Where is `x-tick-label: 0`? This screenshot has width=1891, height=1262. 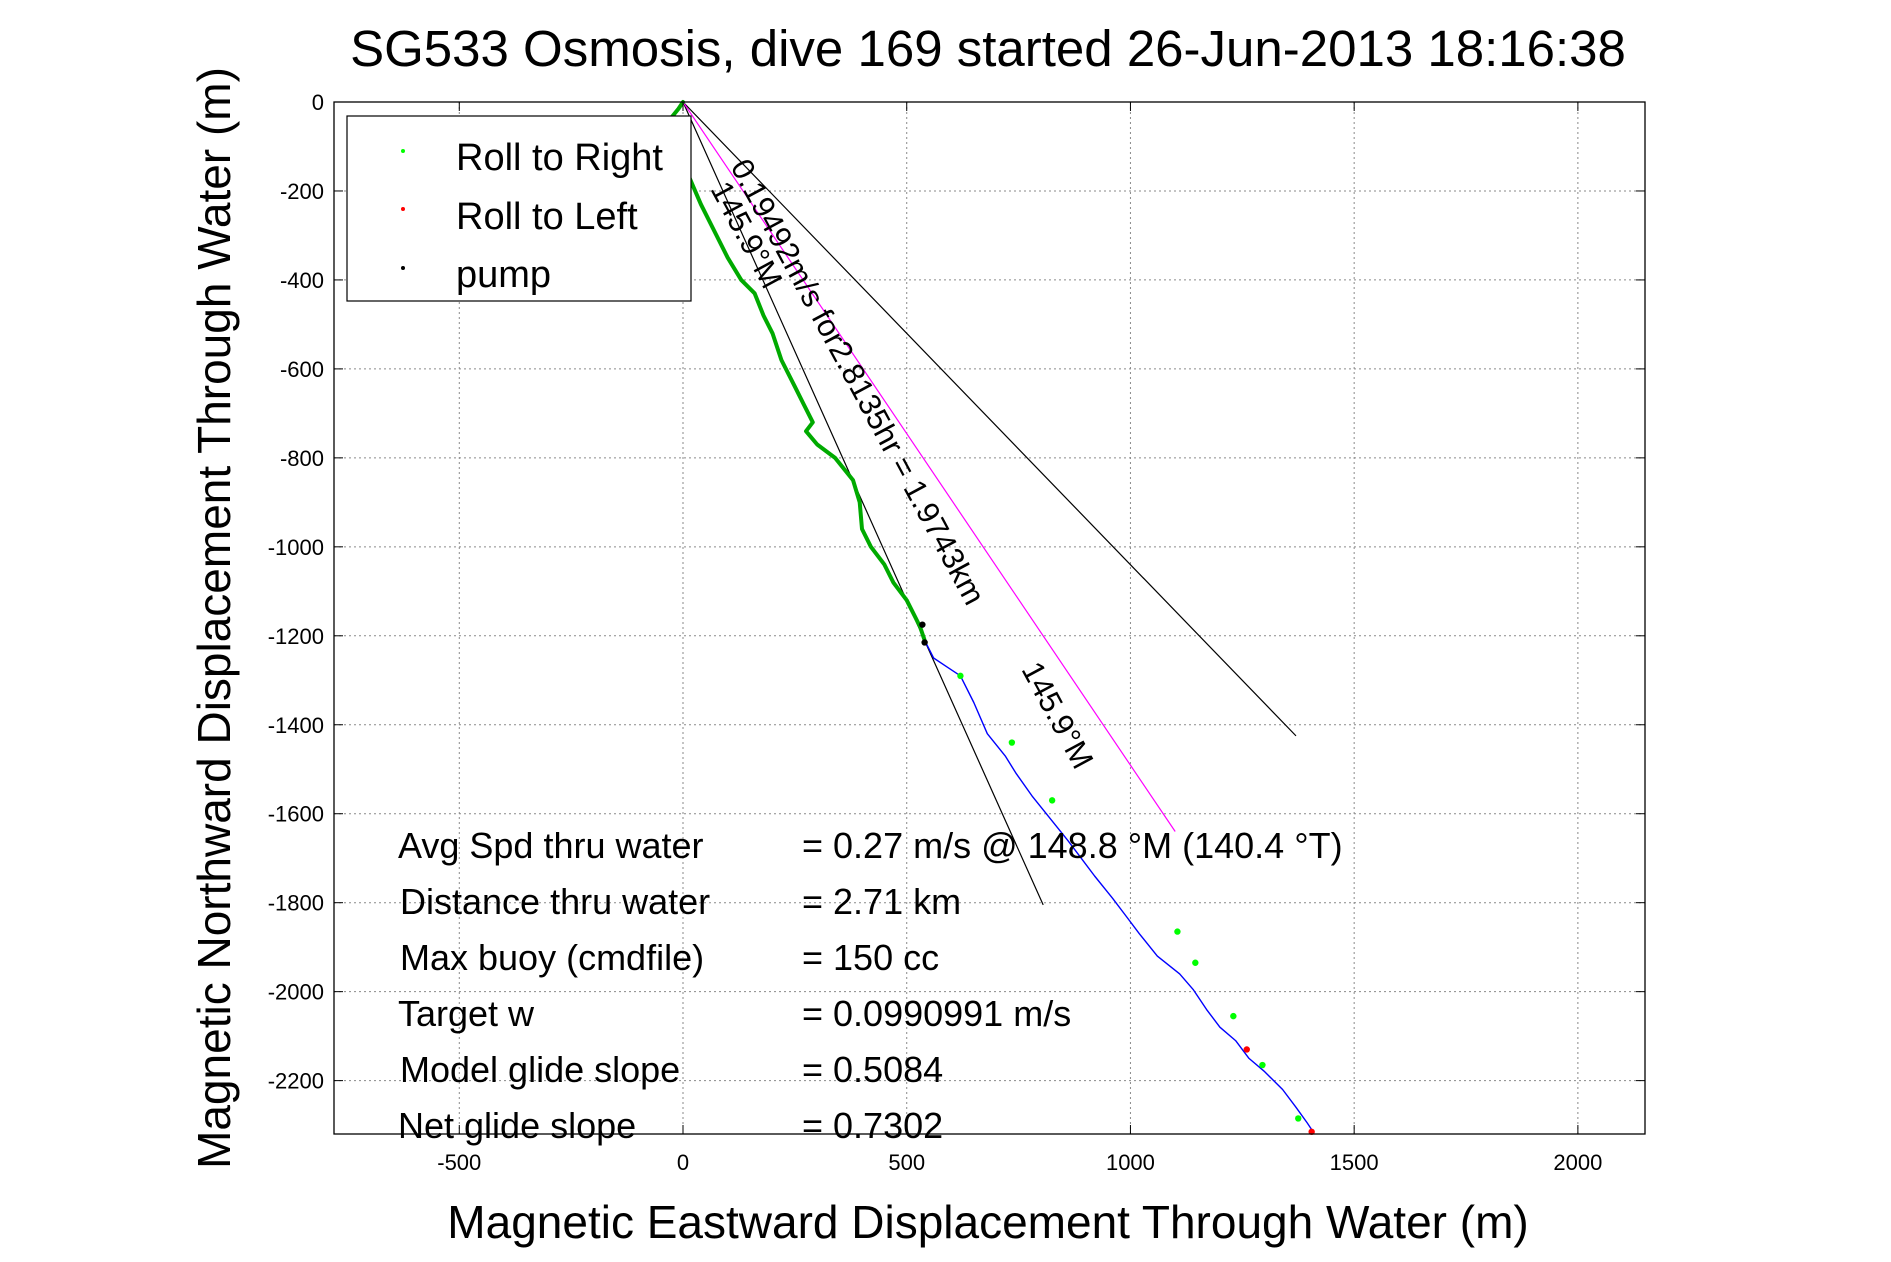
x-tick-label: 0 is located at coordinates (683, 1162).